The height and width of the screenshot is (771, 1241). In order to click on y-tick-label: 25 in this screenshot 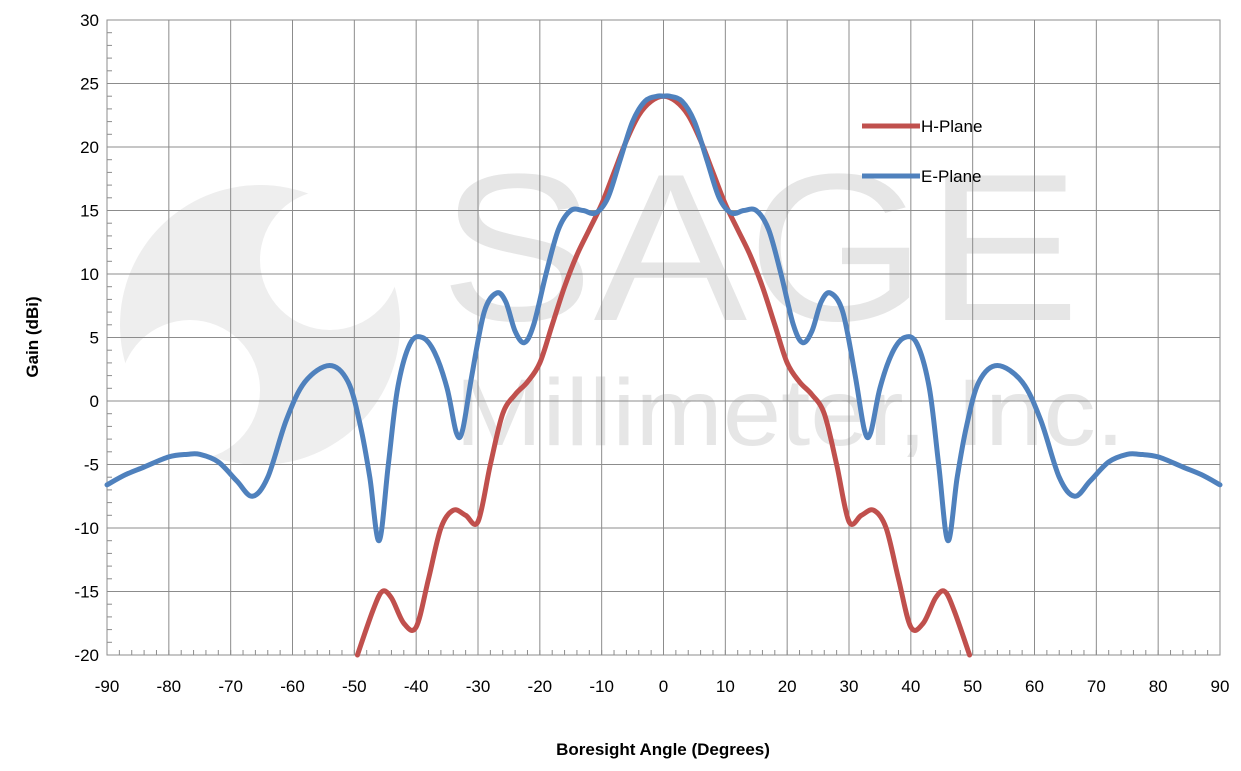, I will do `click(89, 84)`.